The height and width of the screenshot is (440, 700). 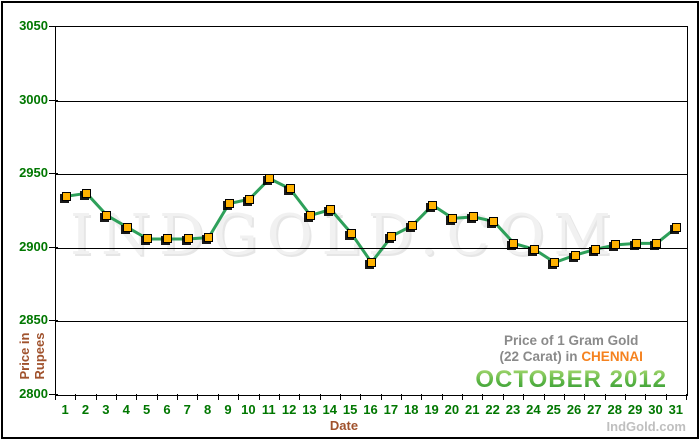 What do you see at coordinates (431, 409) in the screenshot?
I see `x-axis-day-label: 19` at bounding box center [431, 409].